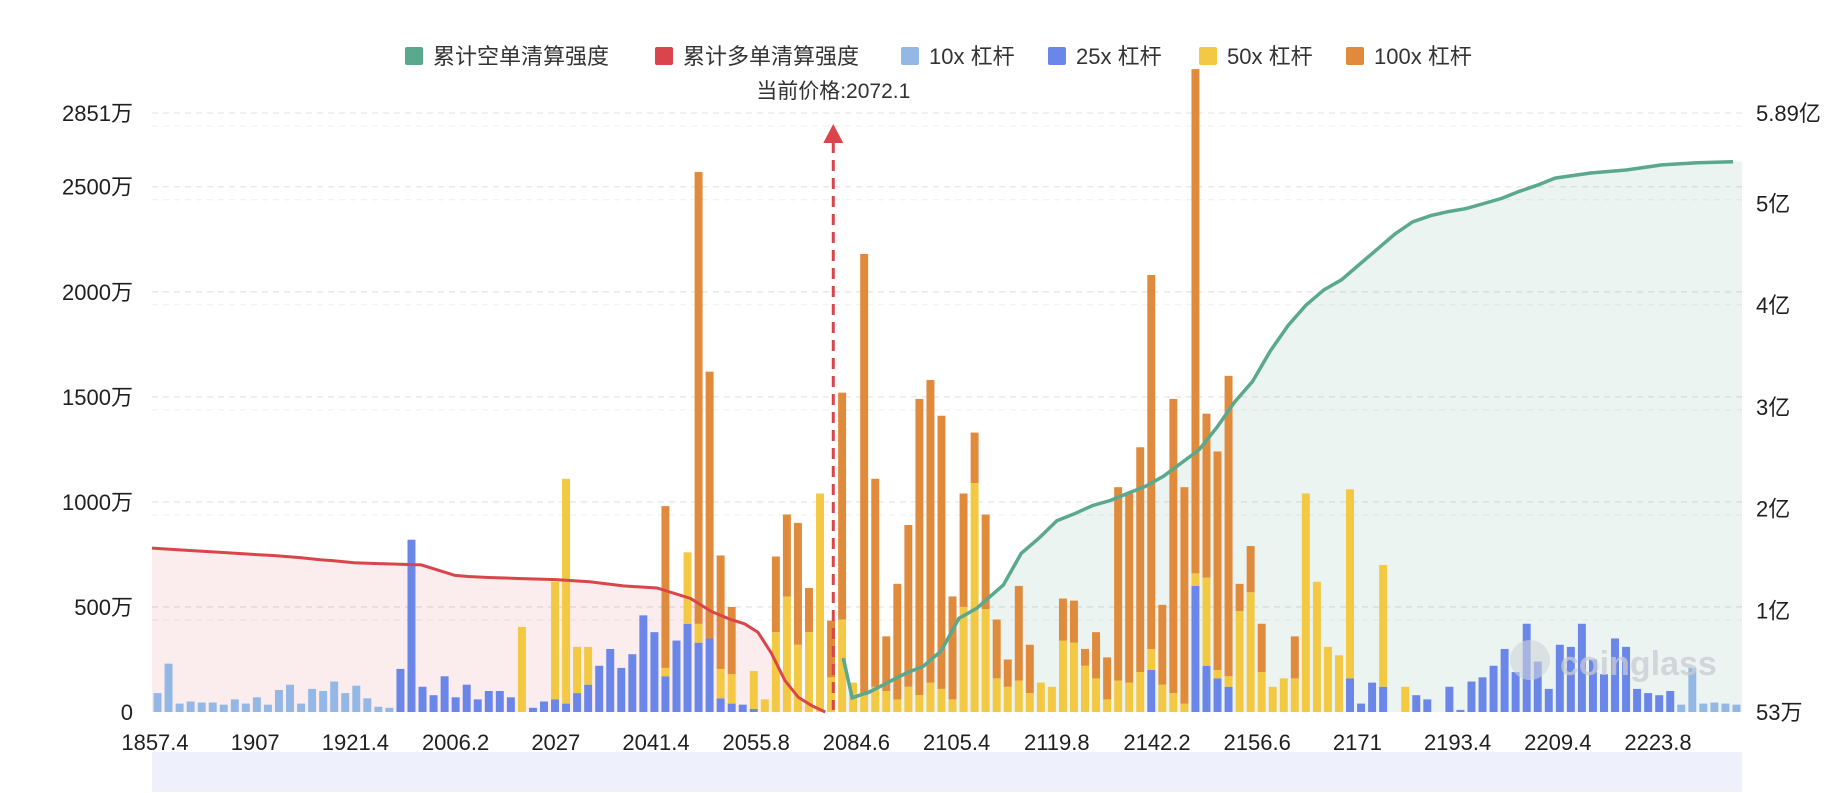  I want to click on legend-item: 10x 杠杆, so click(958, 56).